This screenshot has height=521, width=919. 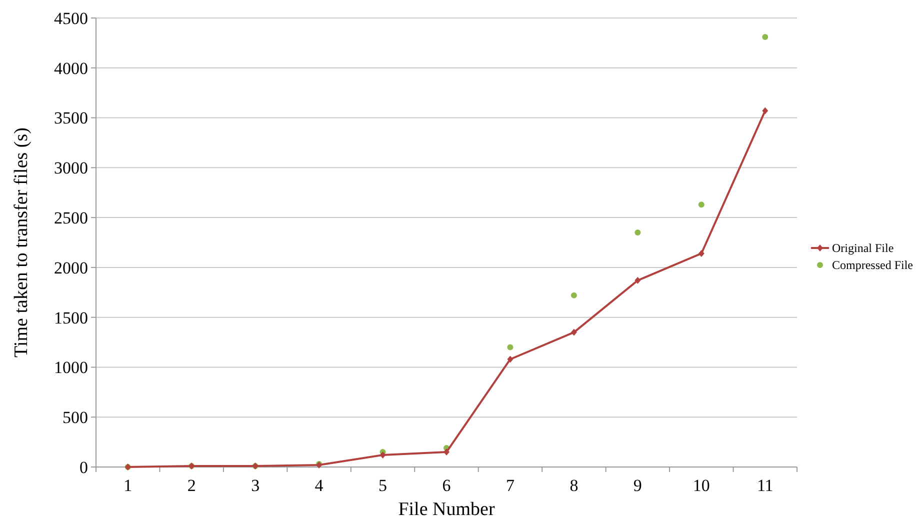 I want to click on x-tick-label: 5, so click(x=383, y=485).